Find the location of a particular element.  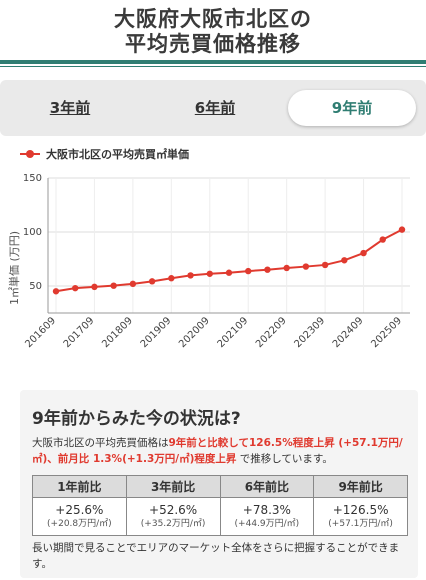

table-header: 6年前比 is located at coordinates (267, 486).